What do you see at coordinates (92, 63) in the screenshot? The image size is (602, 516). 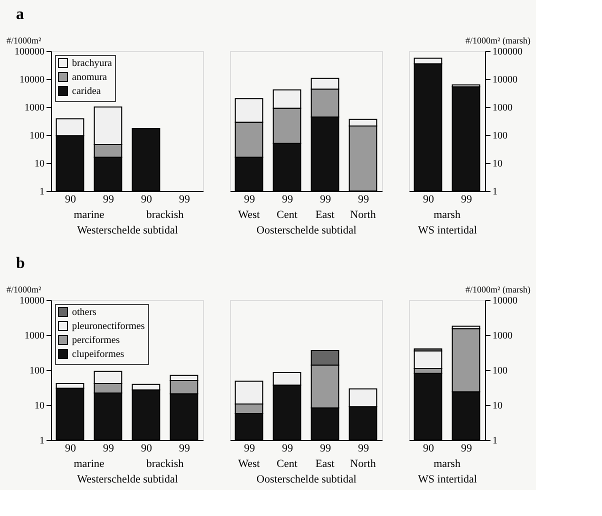 I see `legend-label: brachyura` at bounding box center [92, 63].